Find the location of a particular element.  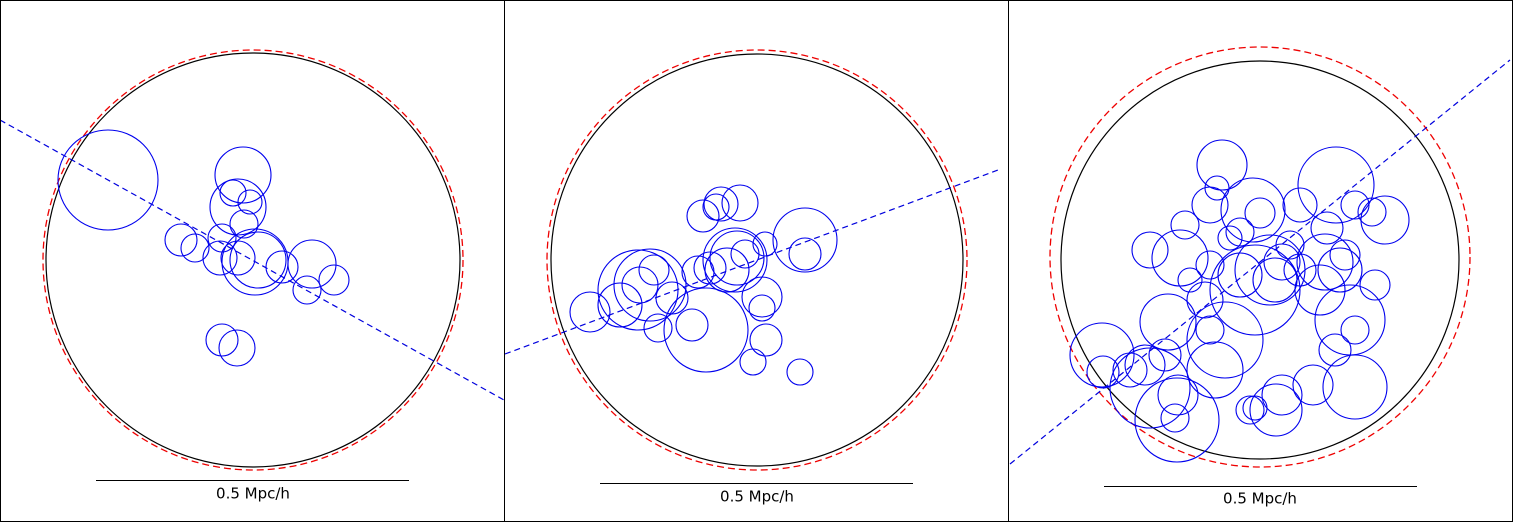

major-axis is located at coordinates (752, 262).